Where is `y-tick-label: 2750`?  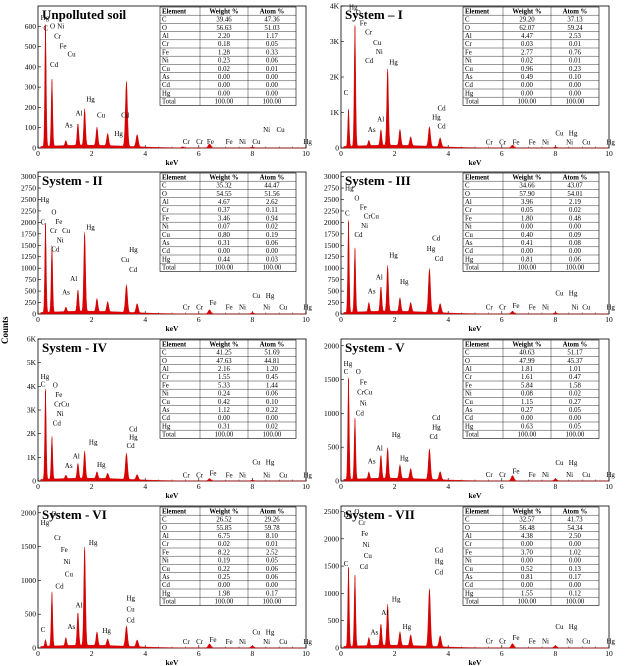
y-tick-label: 2750 is located at coordinates (28, 188).